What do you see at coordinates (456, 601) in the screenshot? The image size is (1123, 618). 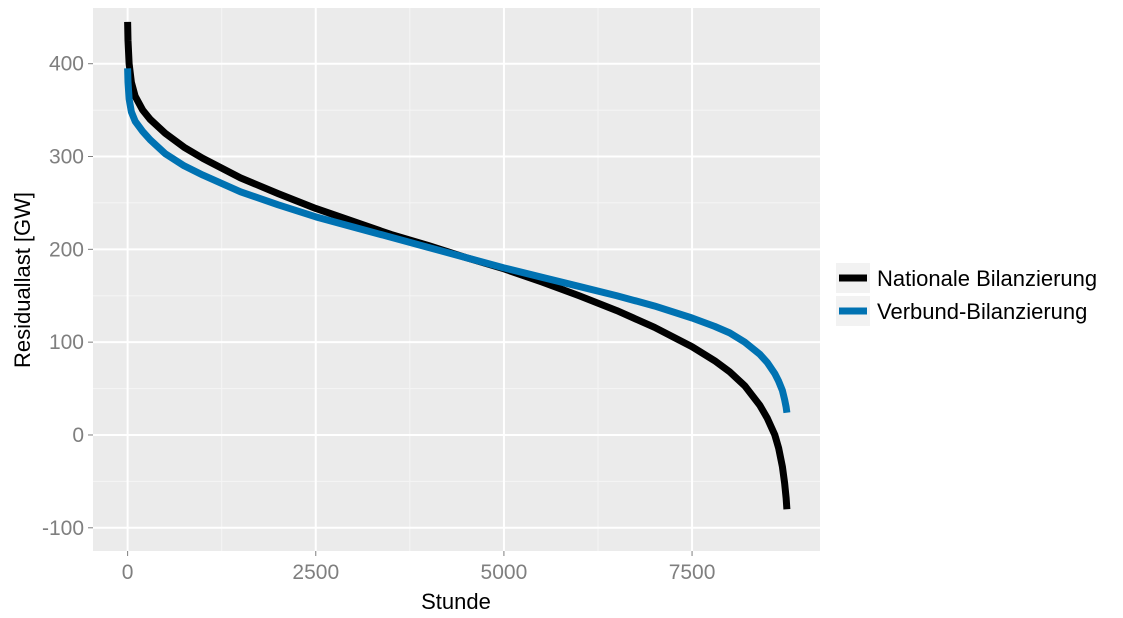 I see `x-axis-title: Stunde` at bounding box center [456, 601].